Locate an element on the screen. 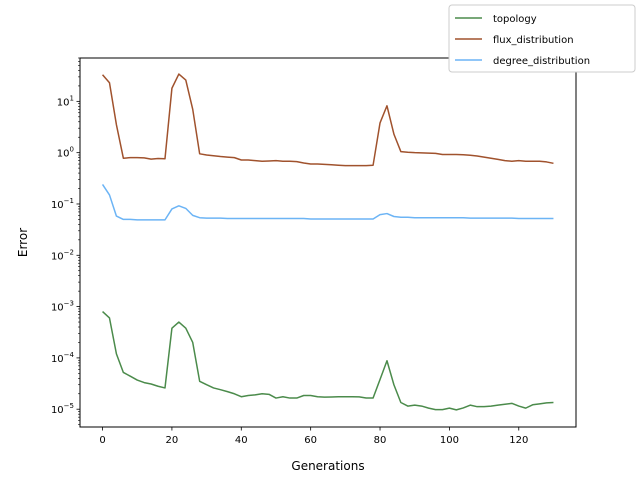  x-axis-label: Generations is located at coordinates (327, 466).